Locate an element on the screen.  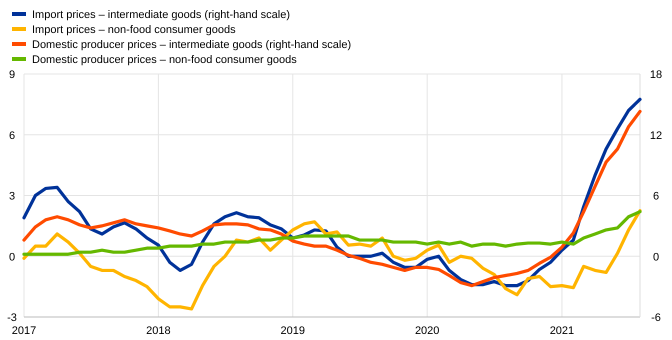
y-tick-label: -3 is located at coordinates (12, 318).